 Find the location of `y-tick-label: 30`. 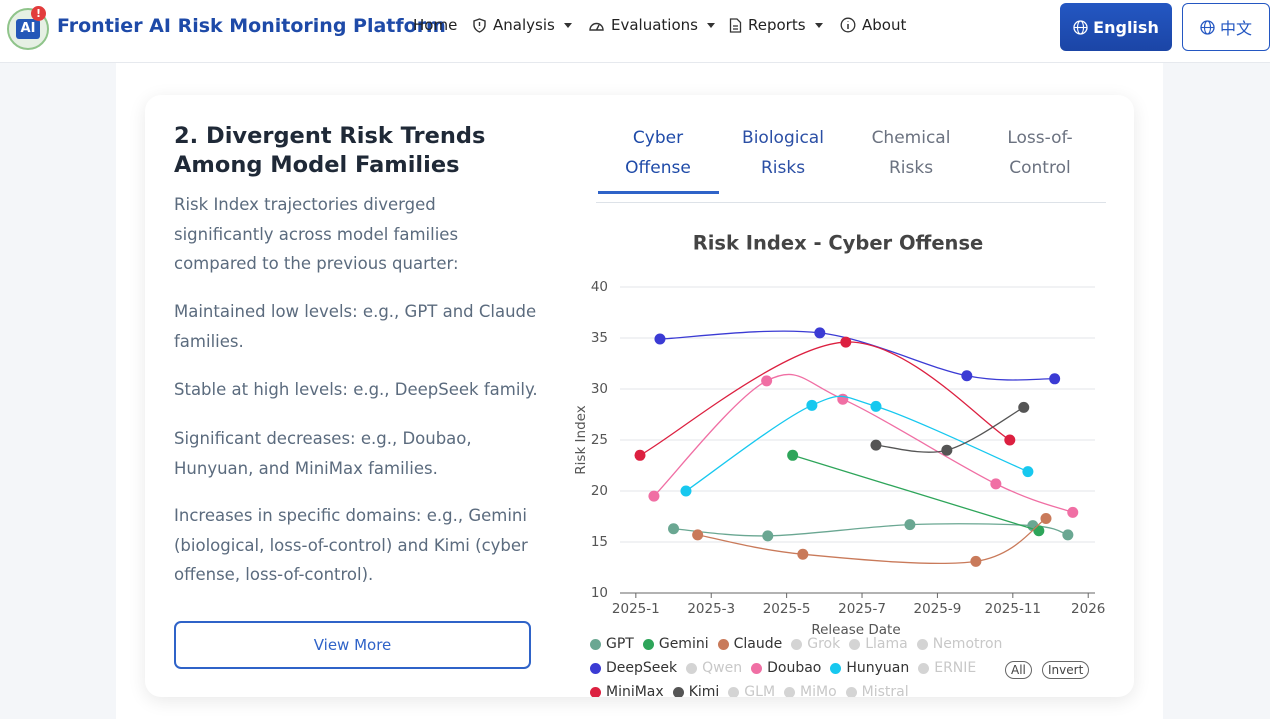

y-tick-label: 30 is located at coordinates (599, 389).